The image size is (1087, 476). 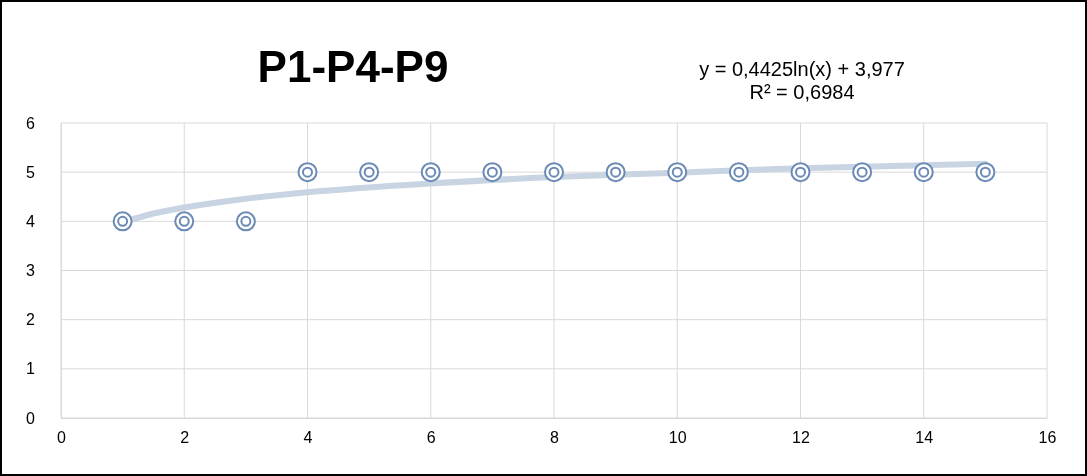 I want to click on x-tick-label: 10, so click(x=677, y=438).